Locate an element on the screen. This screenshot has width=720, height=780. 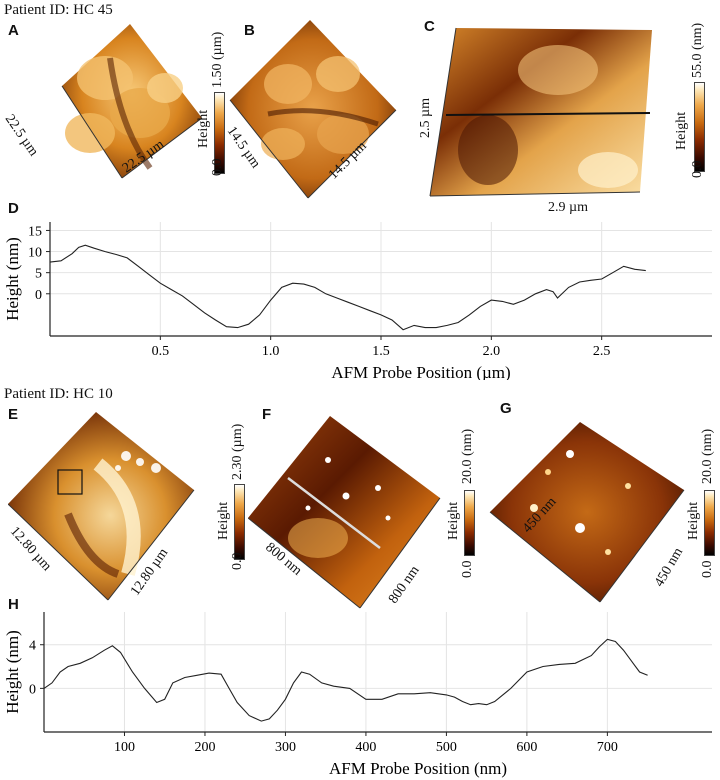
panel-label-a: A is located at coordinates (13, 30).